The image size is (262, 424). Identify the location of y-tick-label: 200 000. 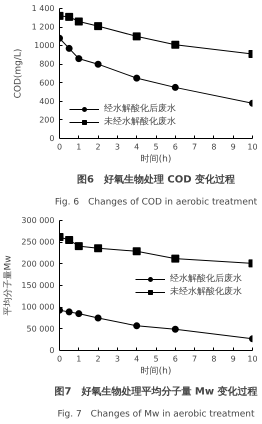
(38, 263).